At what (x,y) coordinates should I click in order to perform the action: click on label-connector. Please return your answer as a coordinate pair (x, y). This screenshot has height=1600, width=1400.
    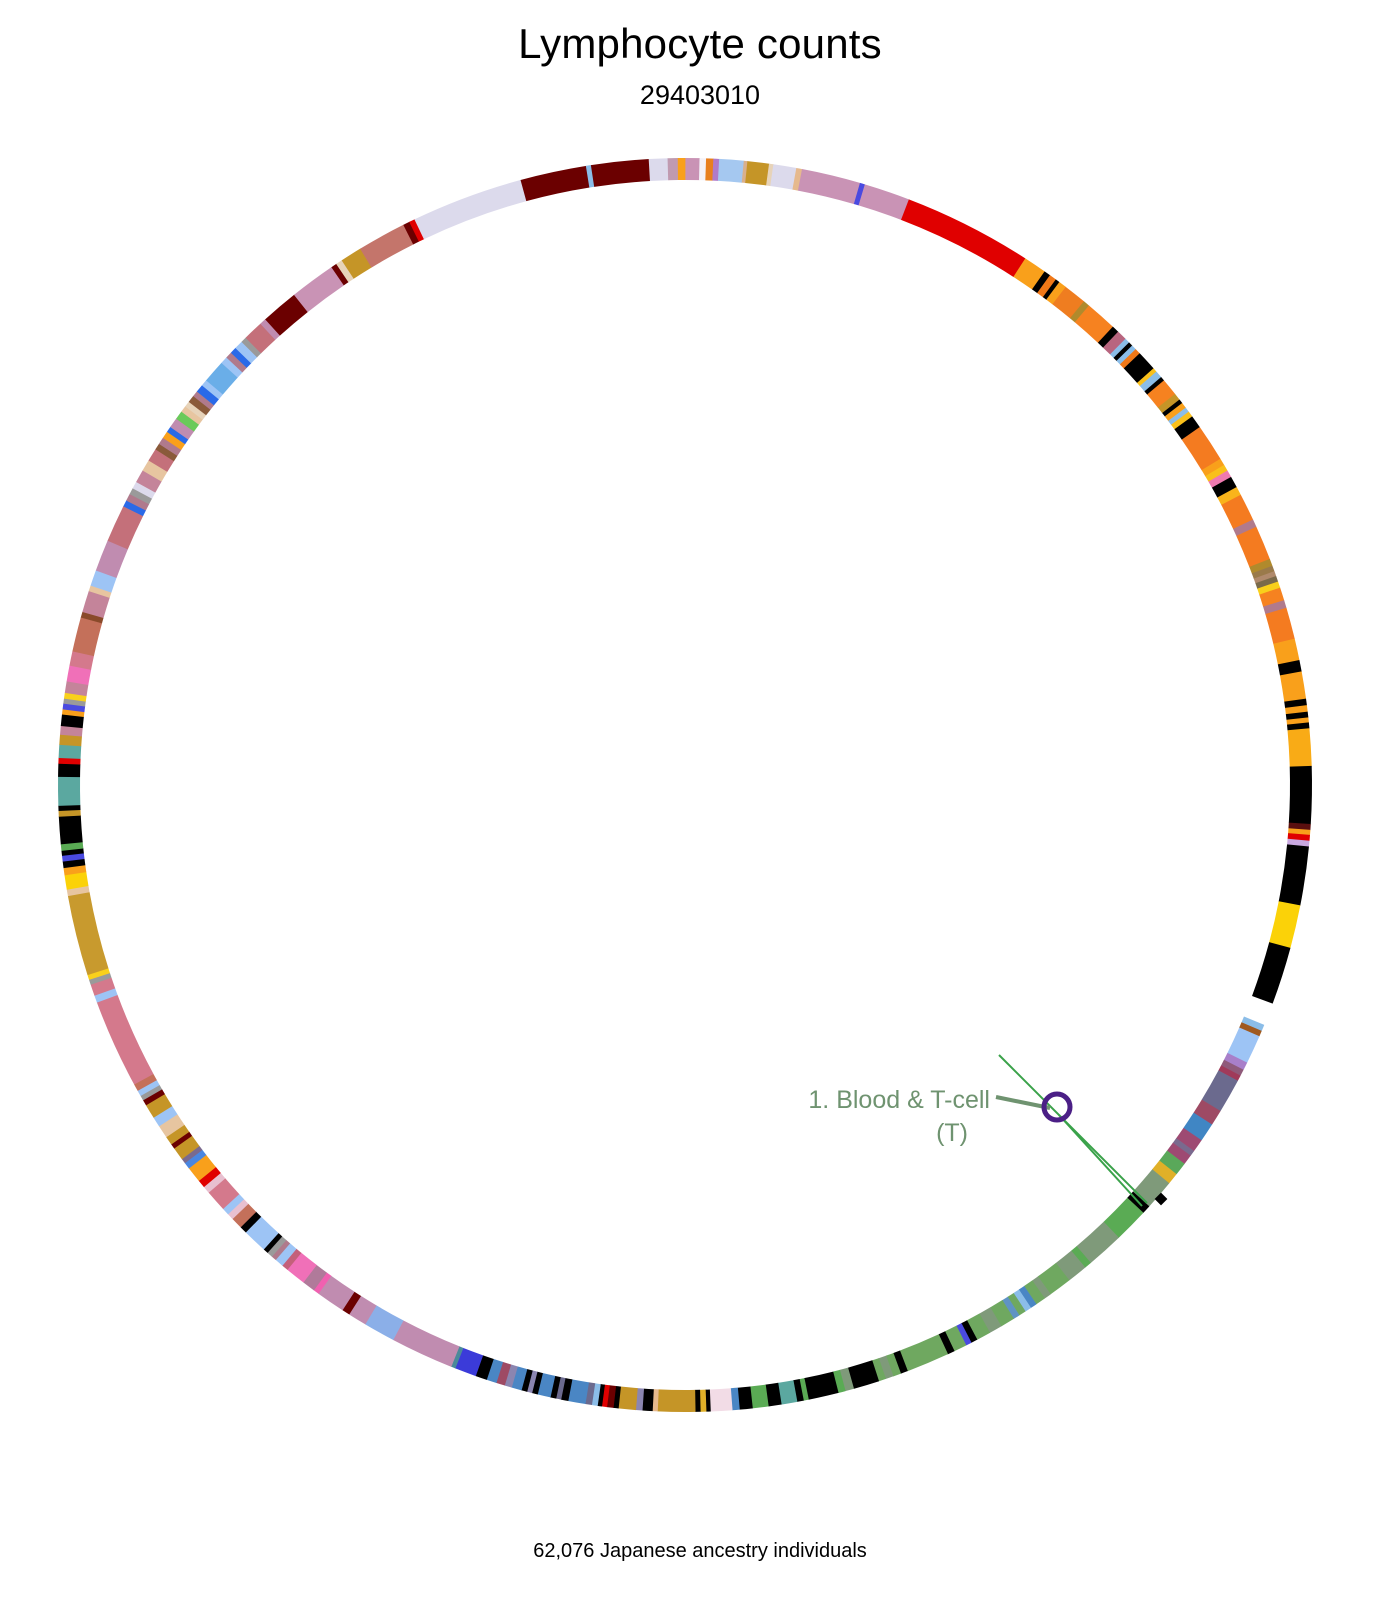
    Looking at the image, I should click on (1023, 1102).